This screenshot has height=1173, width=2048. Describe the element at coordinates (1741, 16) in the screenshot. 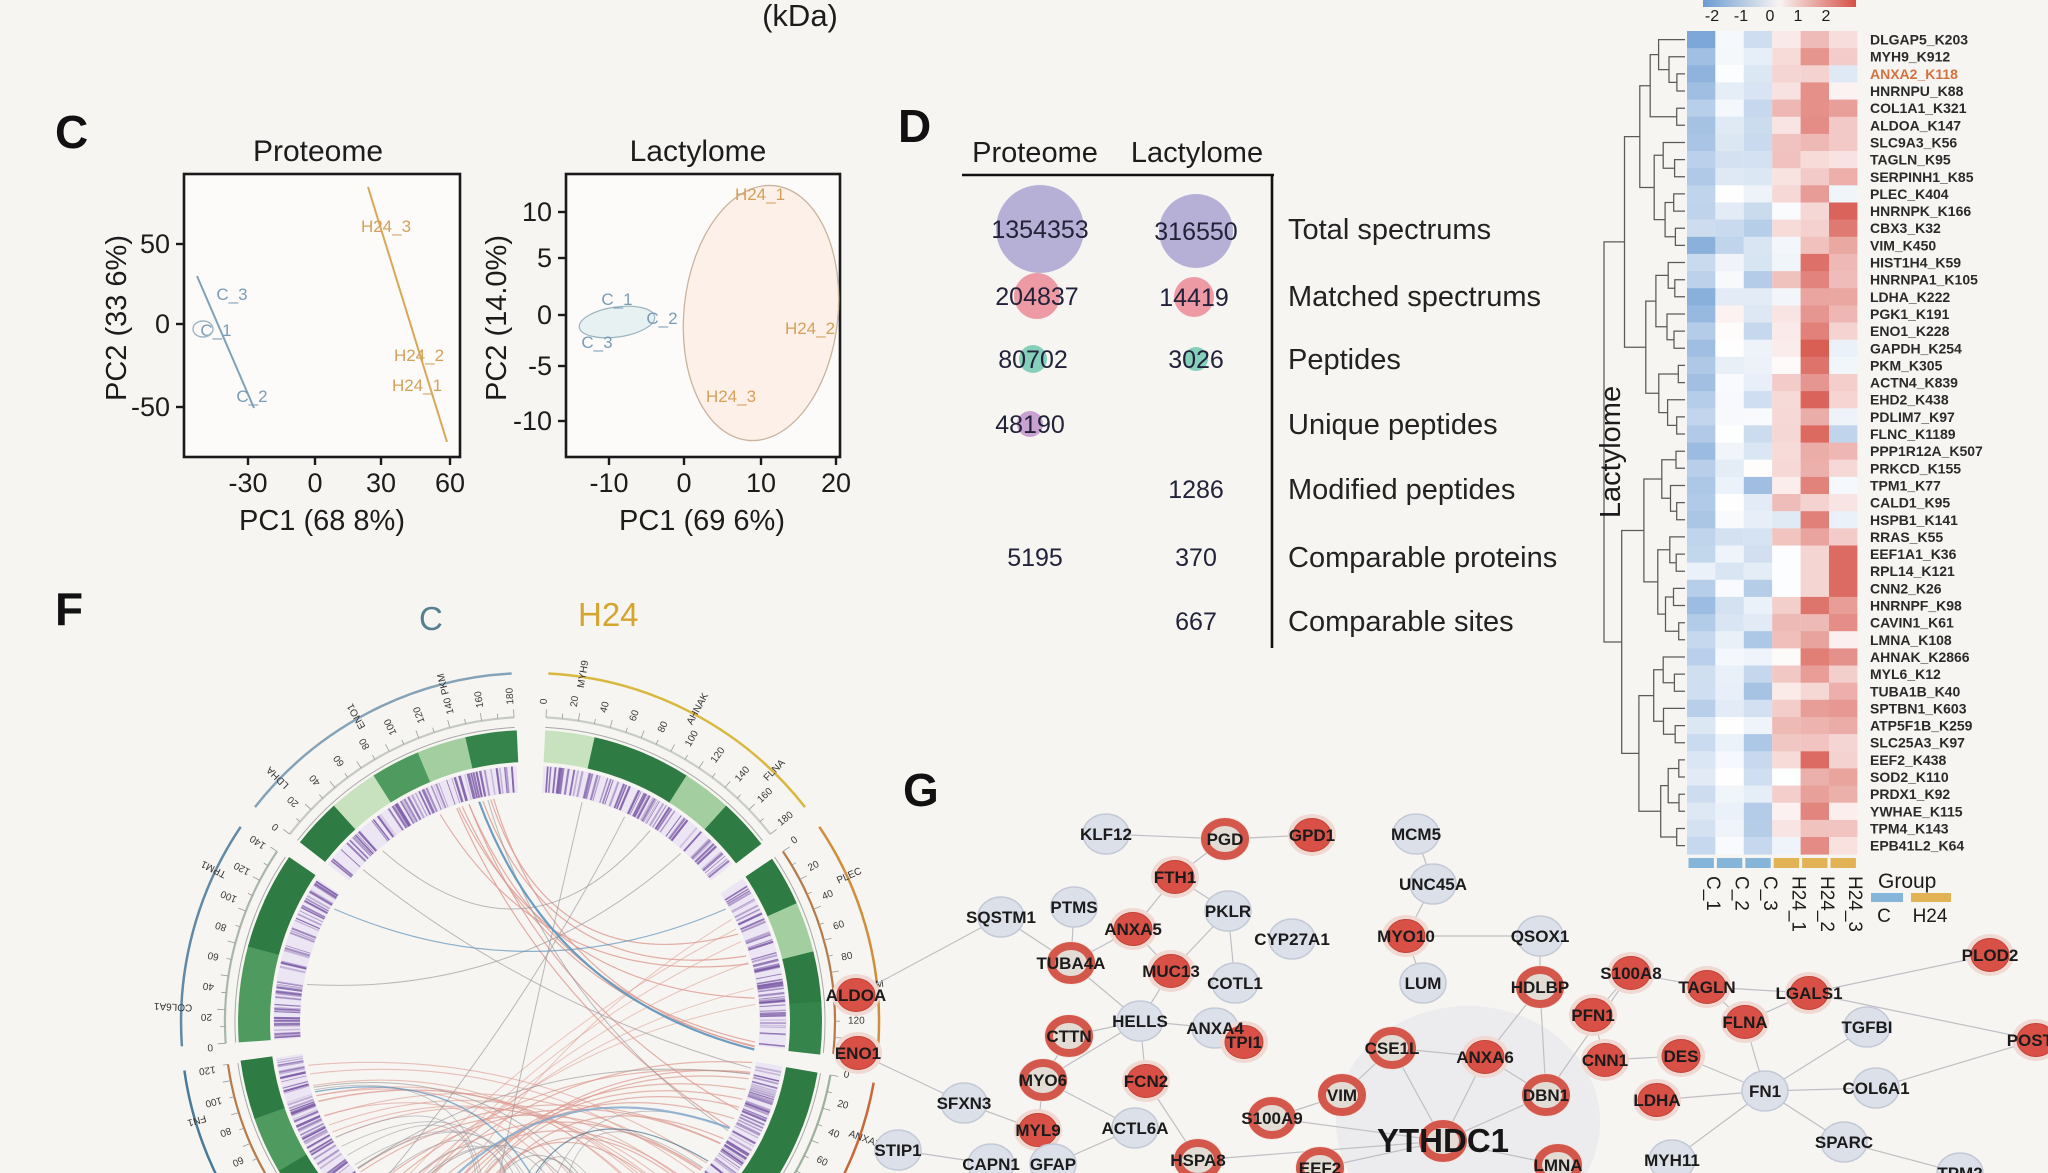

I see `svg-text: -1` at that location.